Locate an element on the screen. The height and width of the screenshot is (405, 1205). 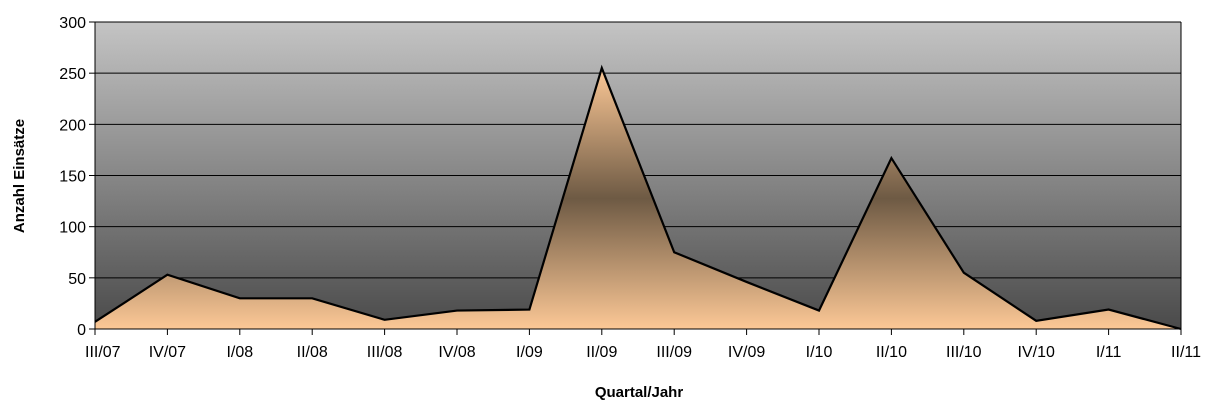
x-tick-label: III/07 is located at coordinates (103, 352).